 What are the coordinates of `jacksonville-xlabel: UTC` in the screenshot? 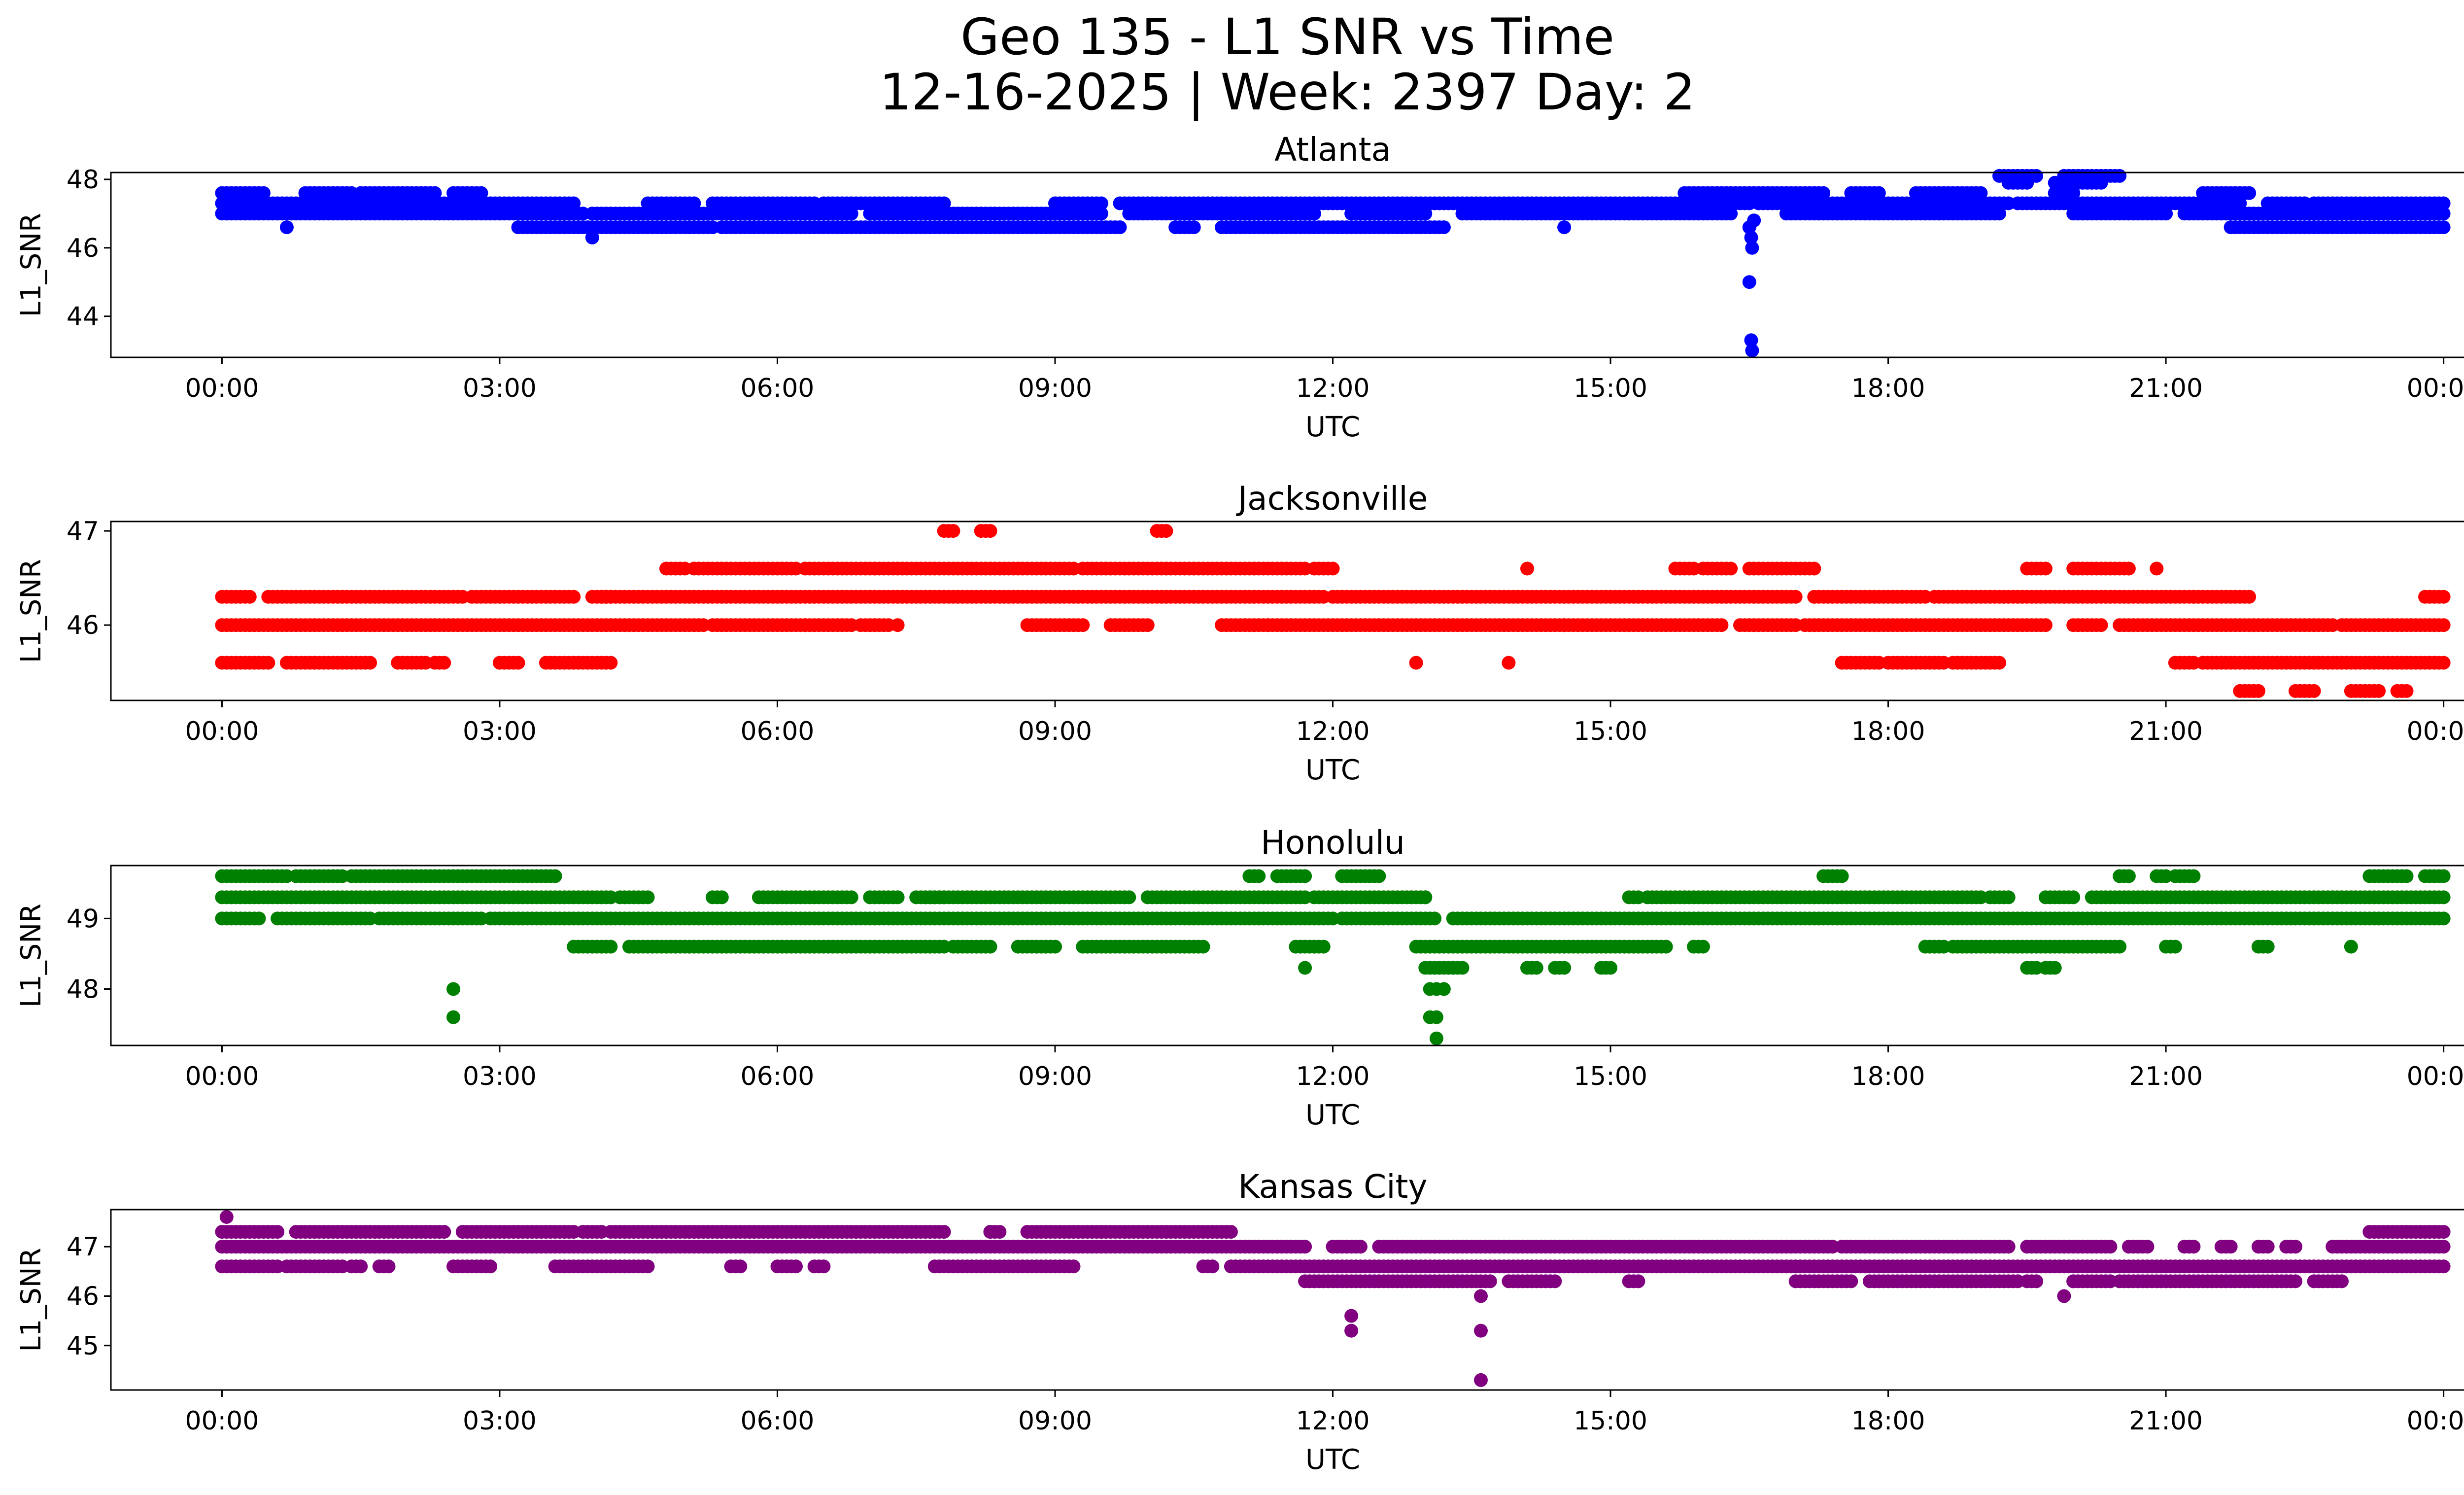 It's located at (1332, 770).